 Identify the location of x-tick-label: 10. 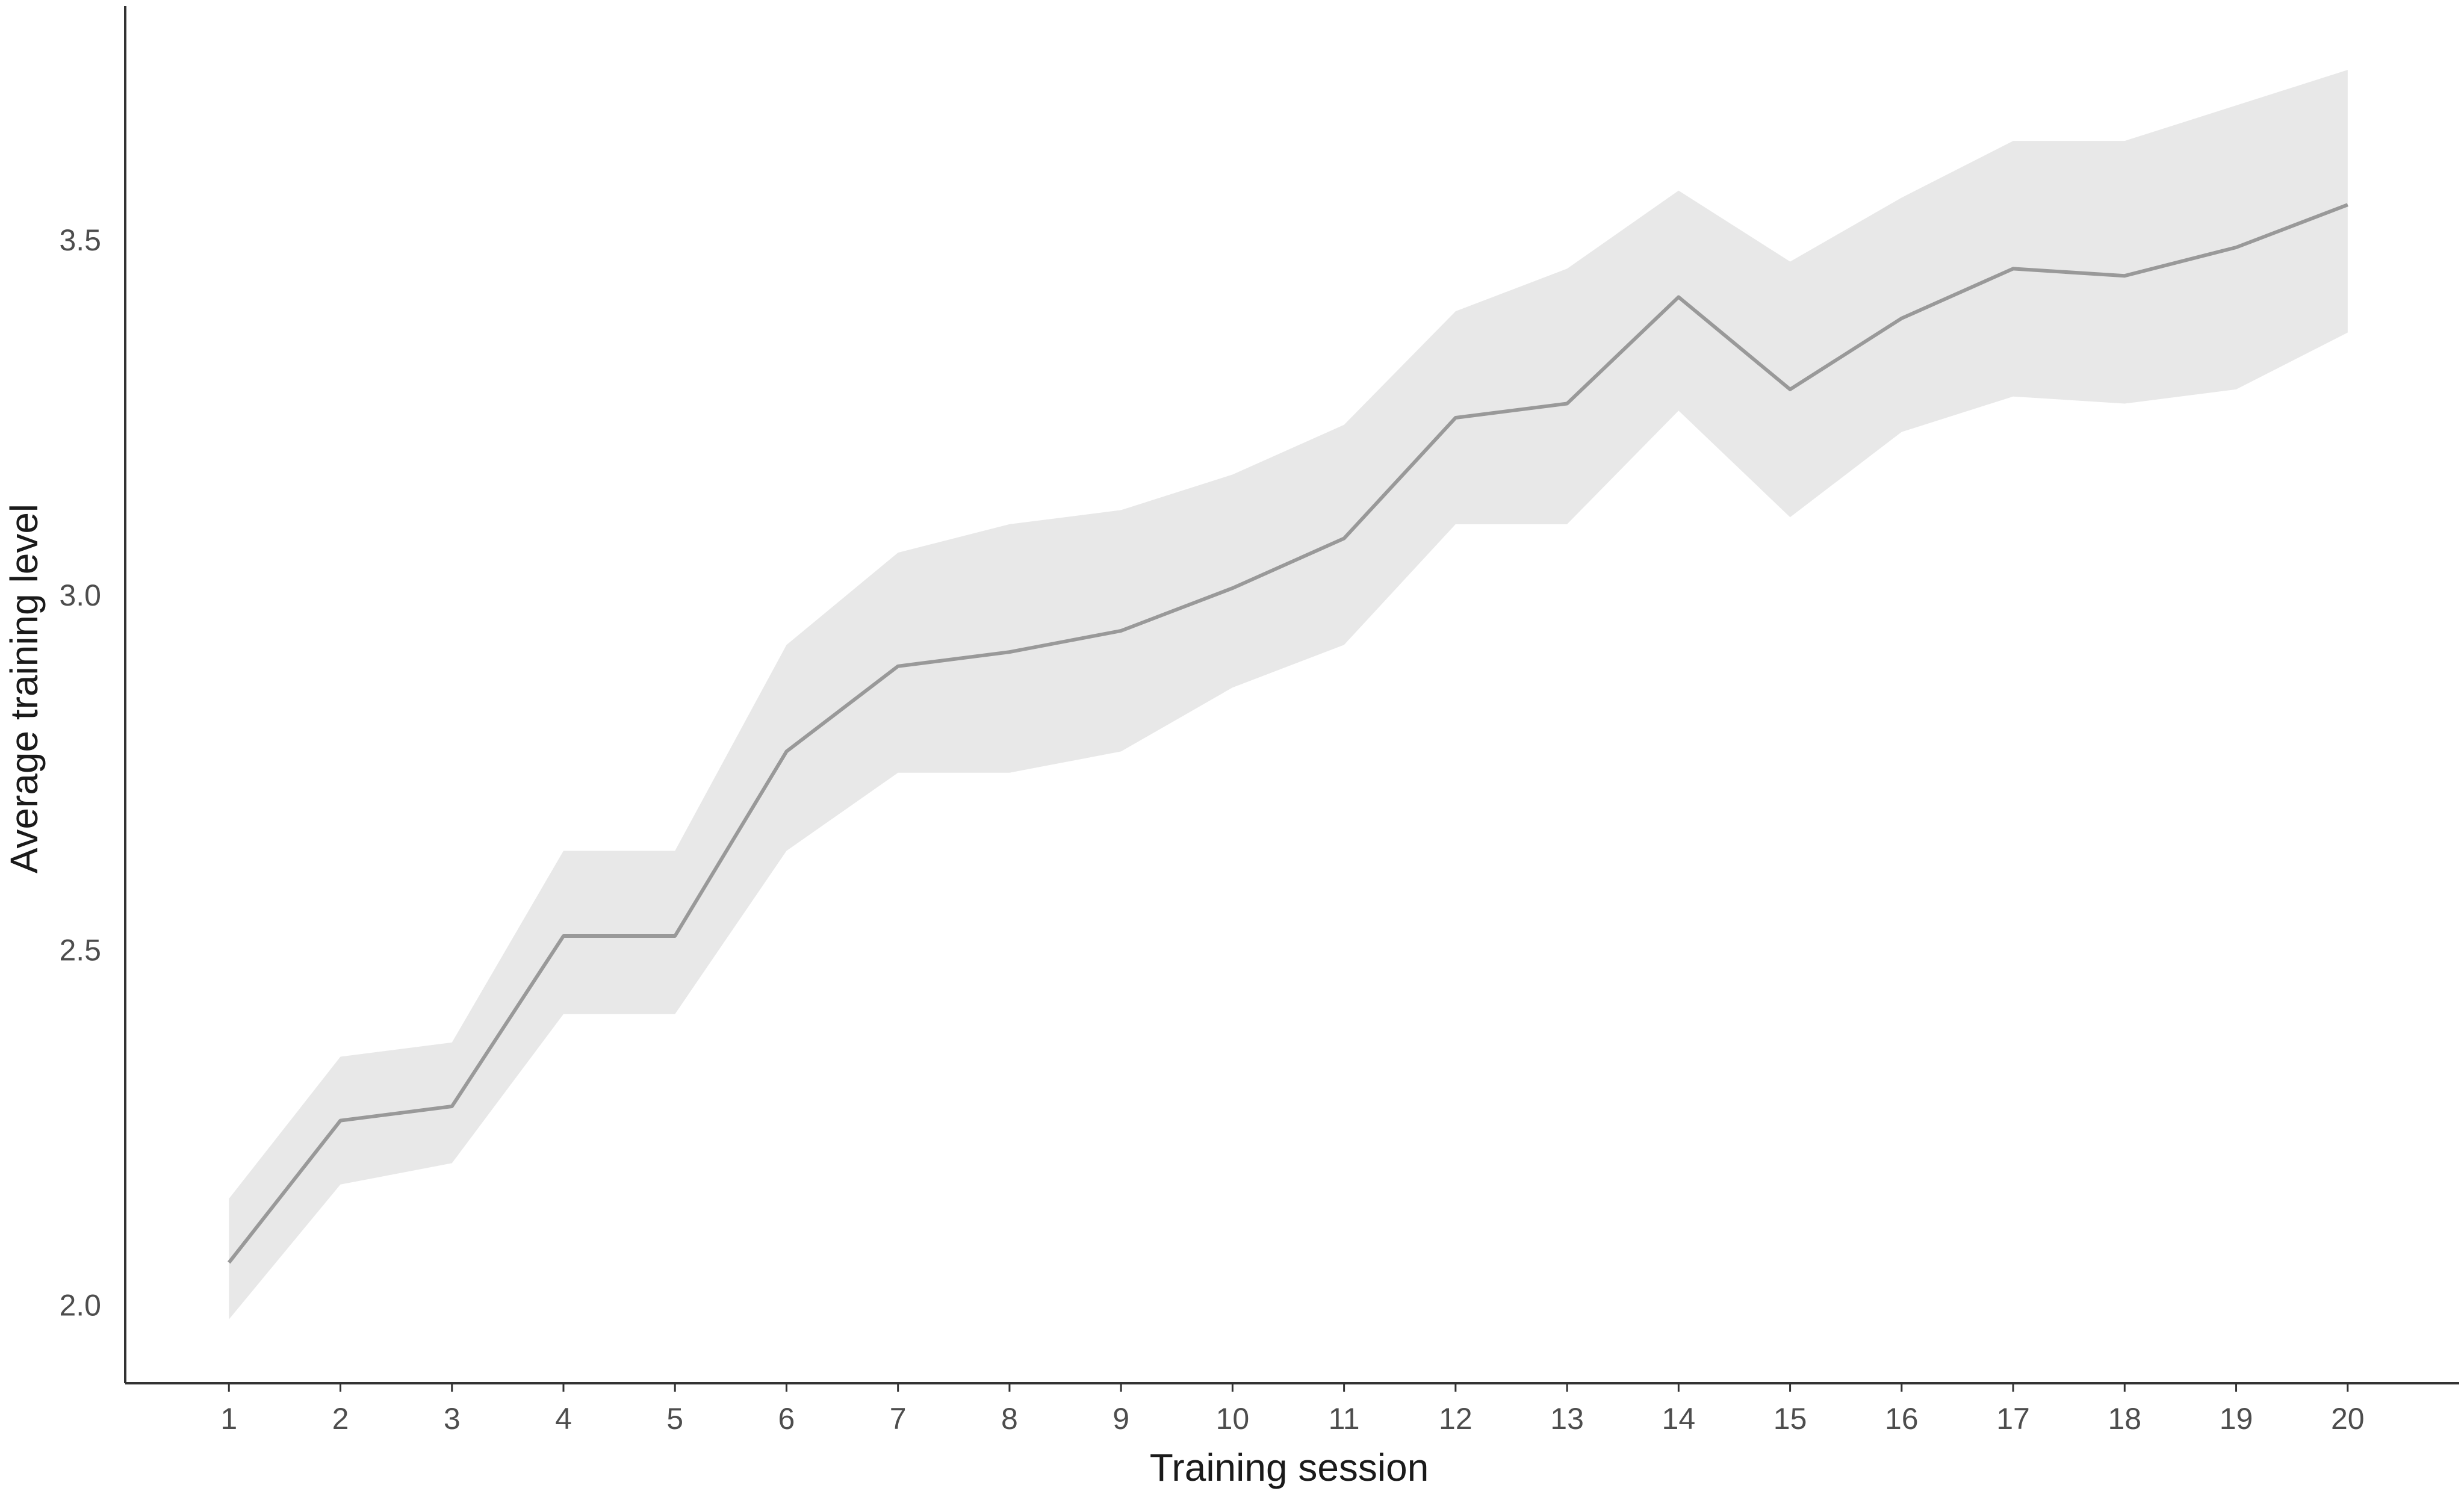
(1233, 1419).